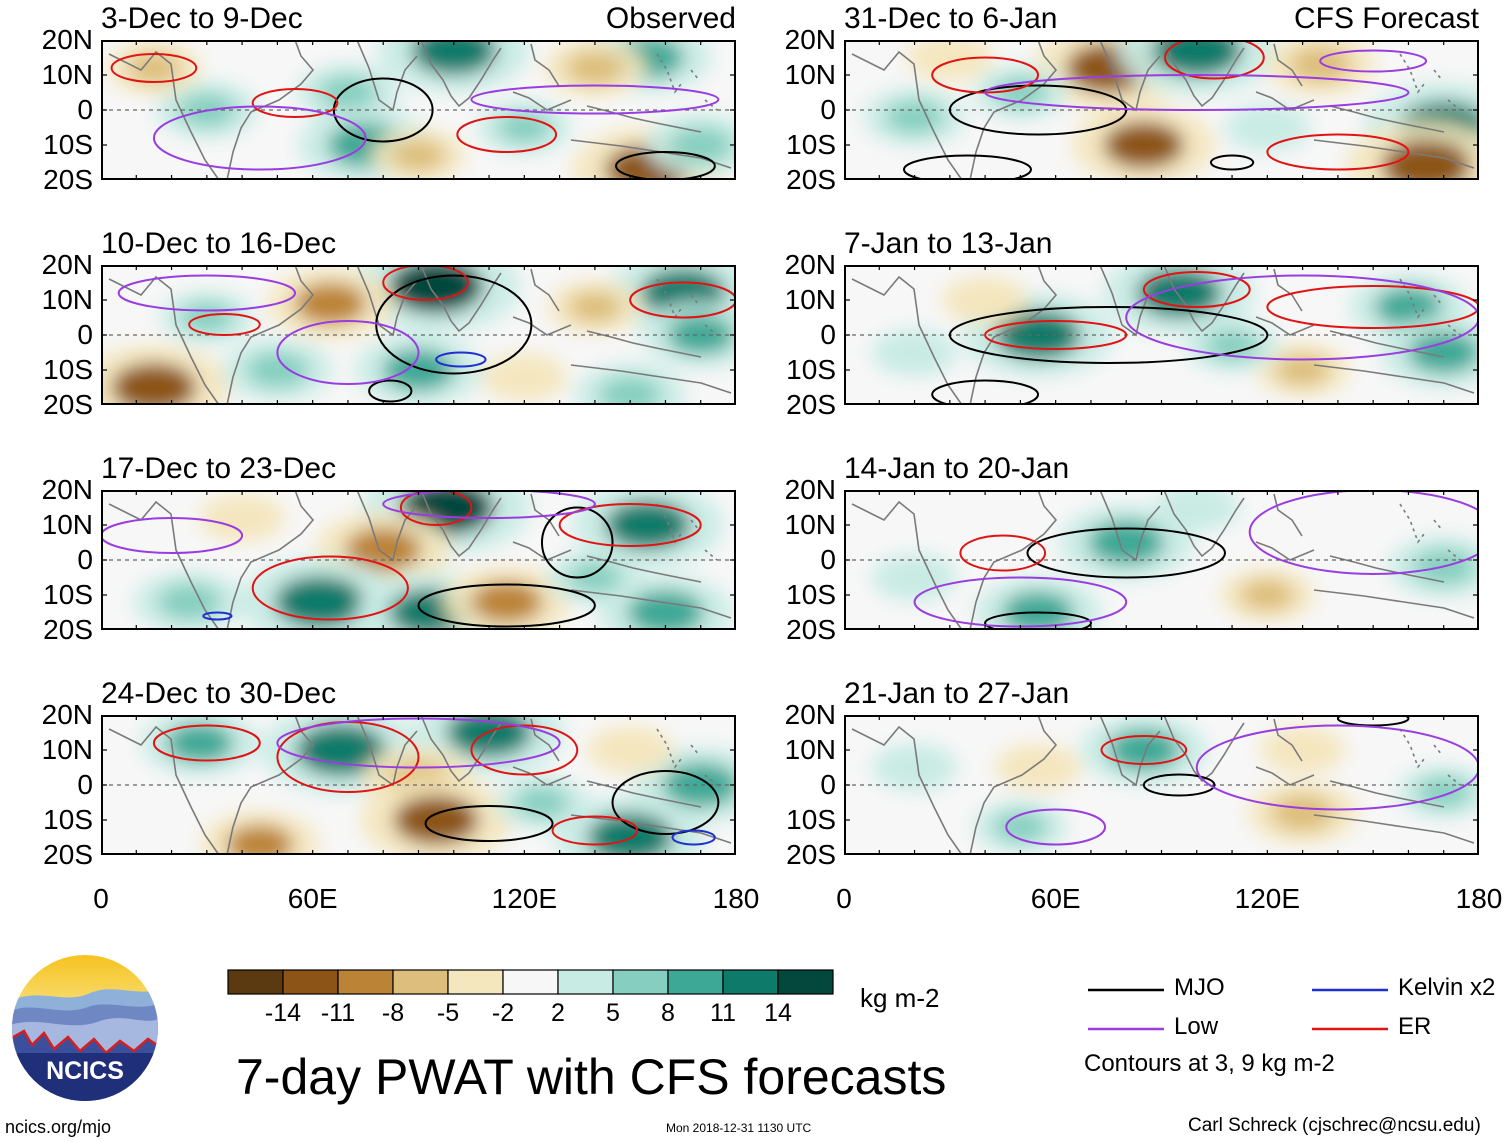 This screenshot has height=1142, width=1510. Describe the element at coordinates (1430, 532) in the screenshot. I see `island-coastline` at that location.